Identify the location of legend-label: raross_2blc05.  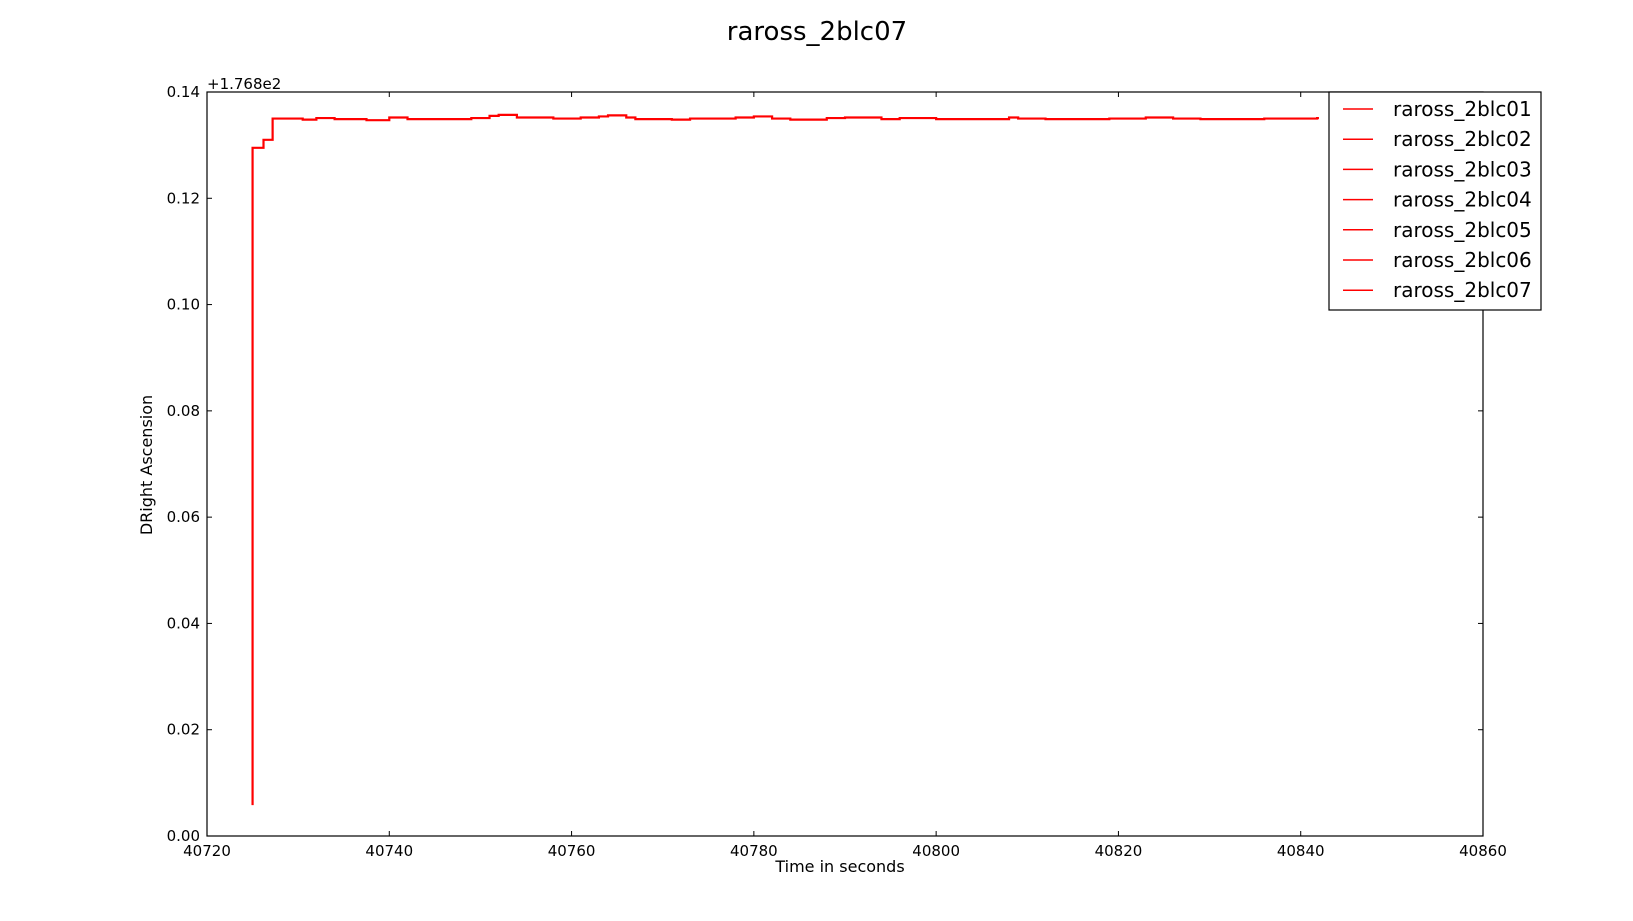
(1462, 230).